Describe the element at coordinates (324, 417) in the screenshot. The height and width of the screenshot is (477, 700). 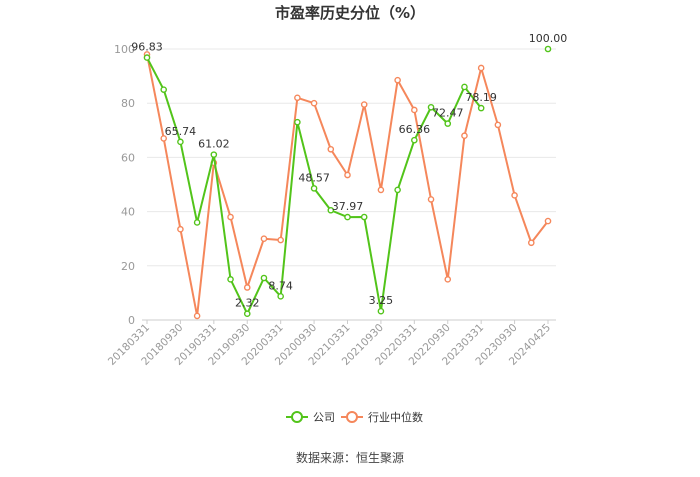
I see `legend-label-company: 公司` at that location.